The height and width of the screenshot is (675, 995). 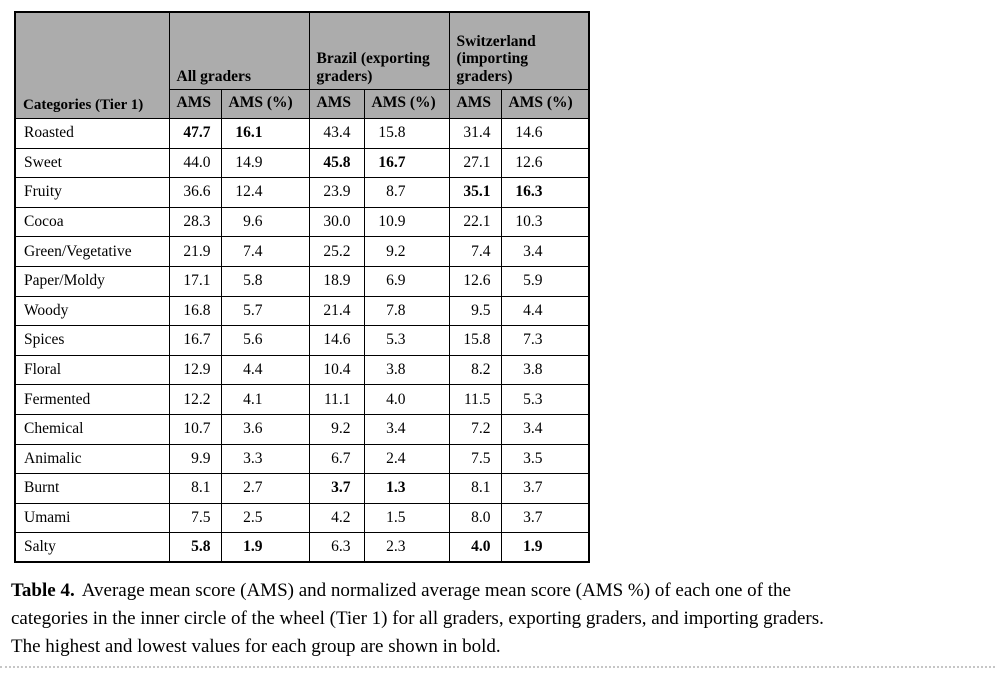 I want to click on value-cell: 12.2, so click(x=195, y=399).